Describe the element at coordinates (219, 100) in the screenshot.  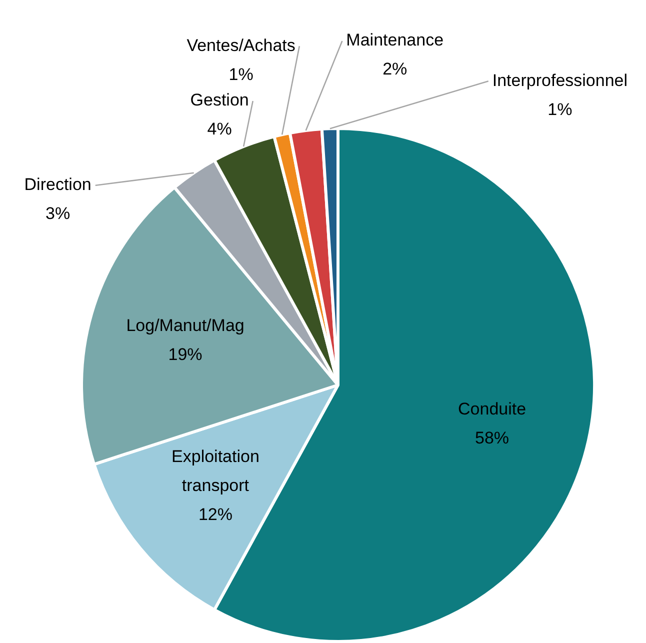
I see `slice-label: Gestion` at that location.